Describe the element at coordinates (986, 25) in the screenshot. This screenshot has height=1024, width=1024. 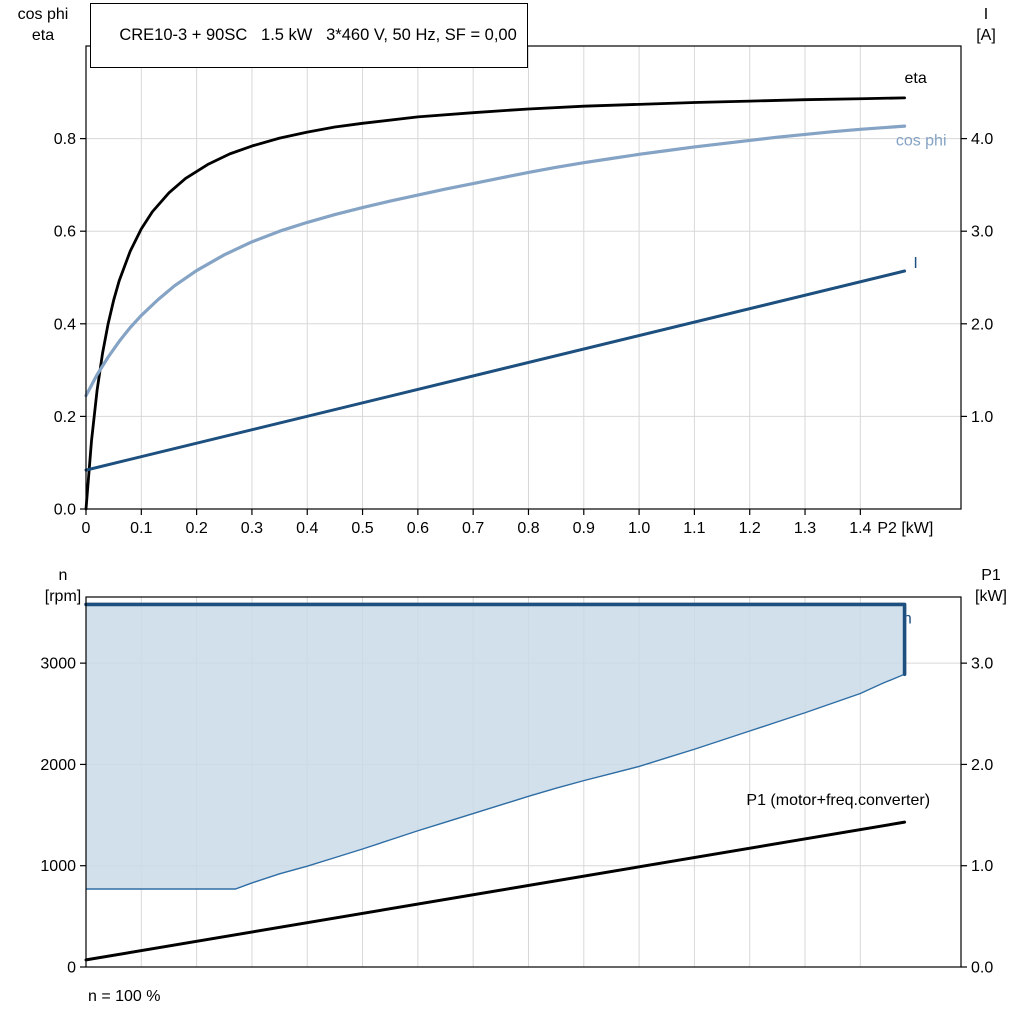
I see `top-chart-right-axis-title: I [A]` at that location.